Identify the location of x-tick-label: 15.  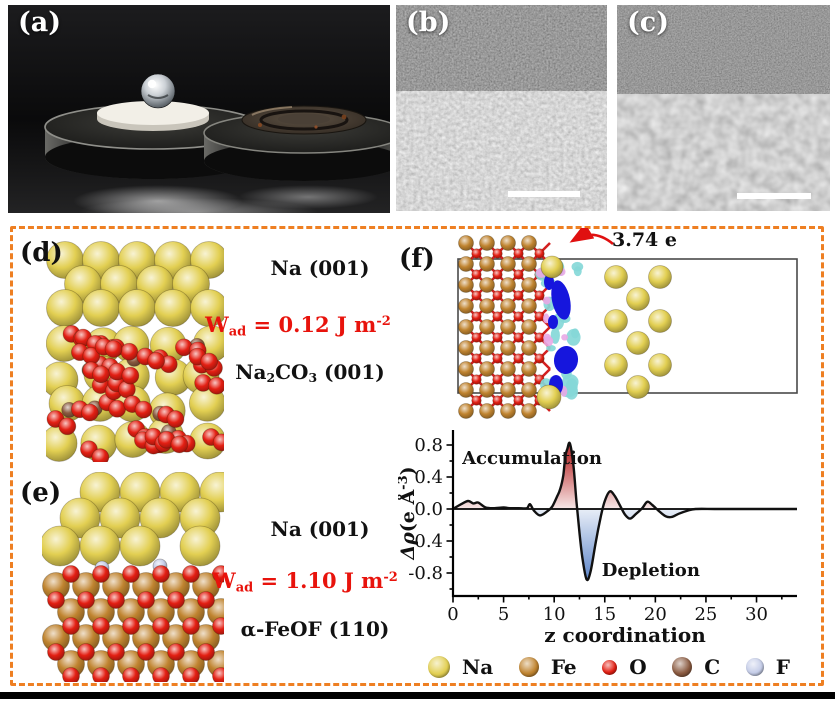
(604, 614).